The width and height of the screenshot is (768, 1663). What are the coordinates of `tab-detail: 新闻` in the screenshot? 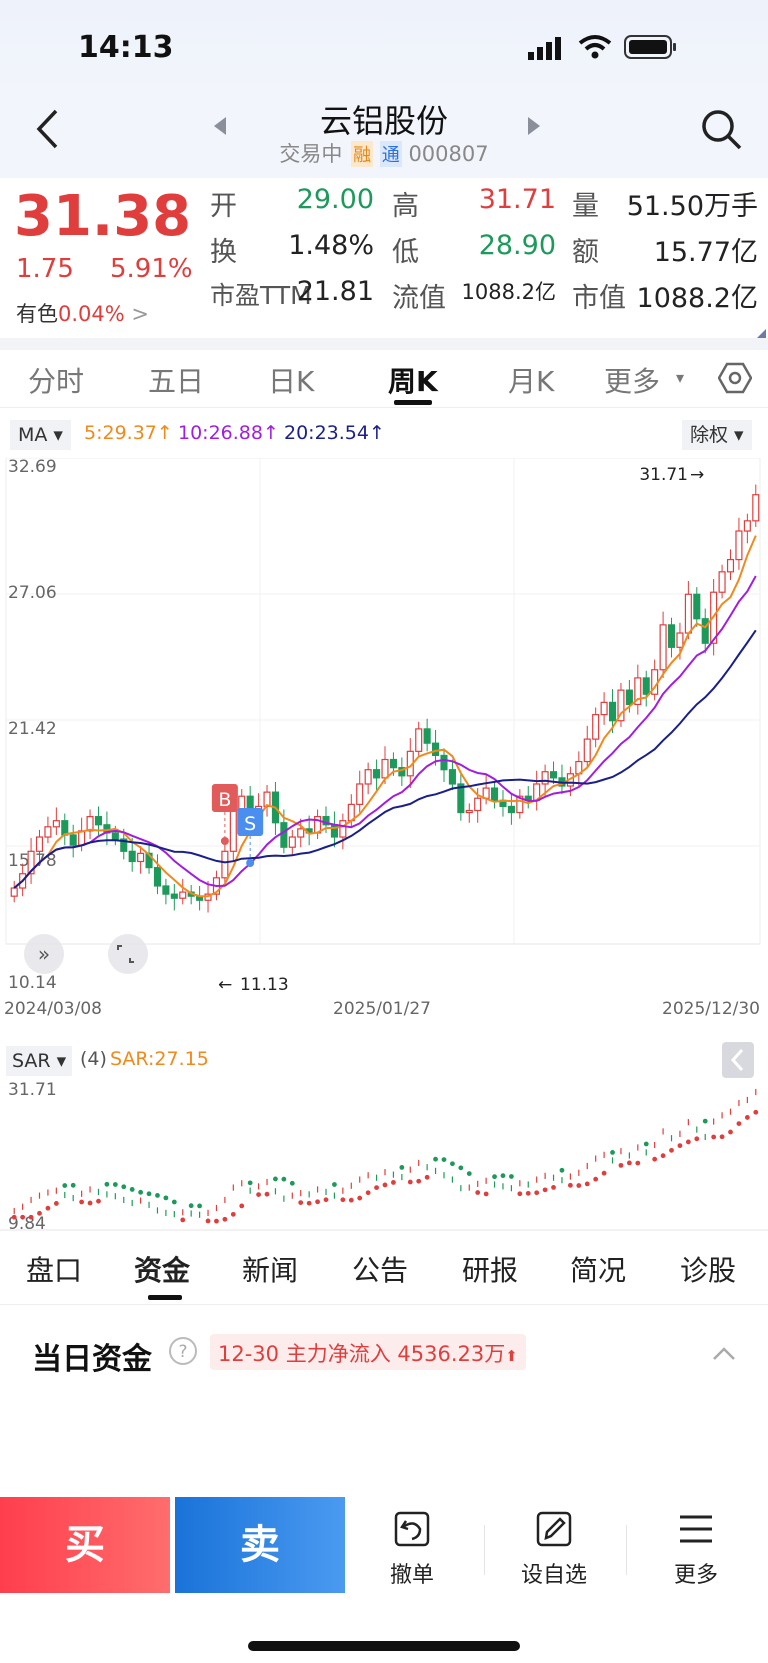 It's located at (270, 1270).